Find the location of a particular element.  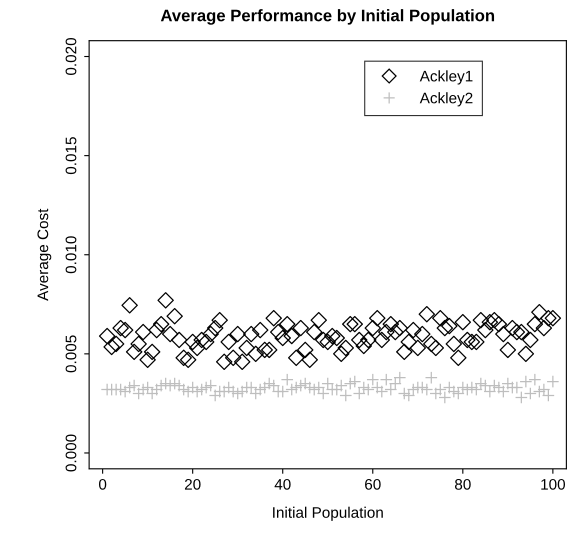

x-tick-label: 60 is located at coordinates (373, 484).